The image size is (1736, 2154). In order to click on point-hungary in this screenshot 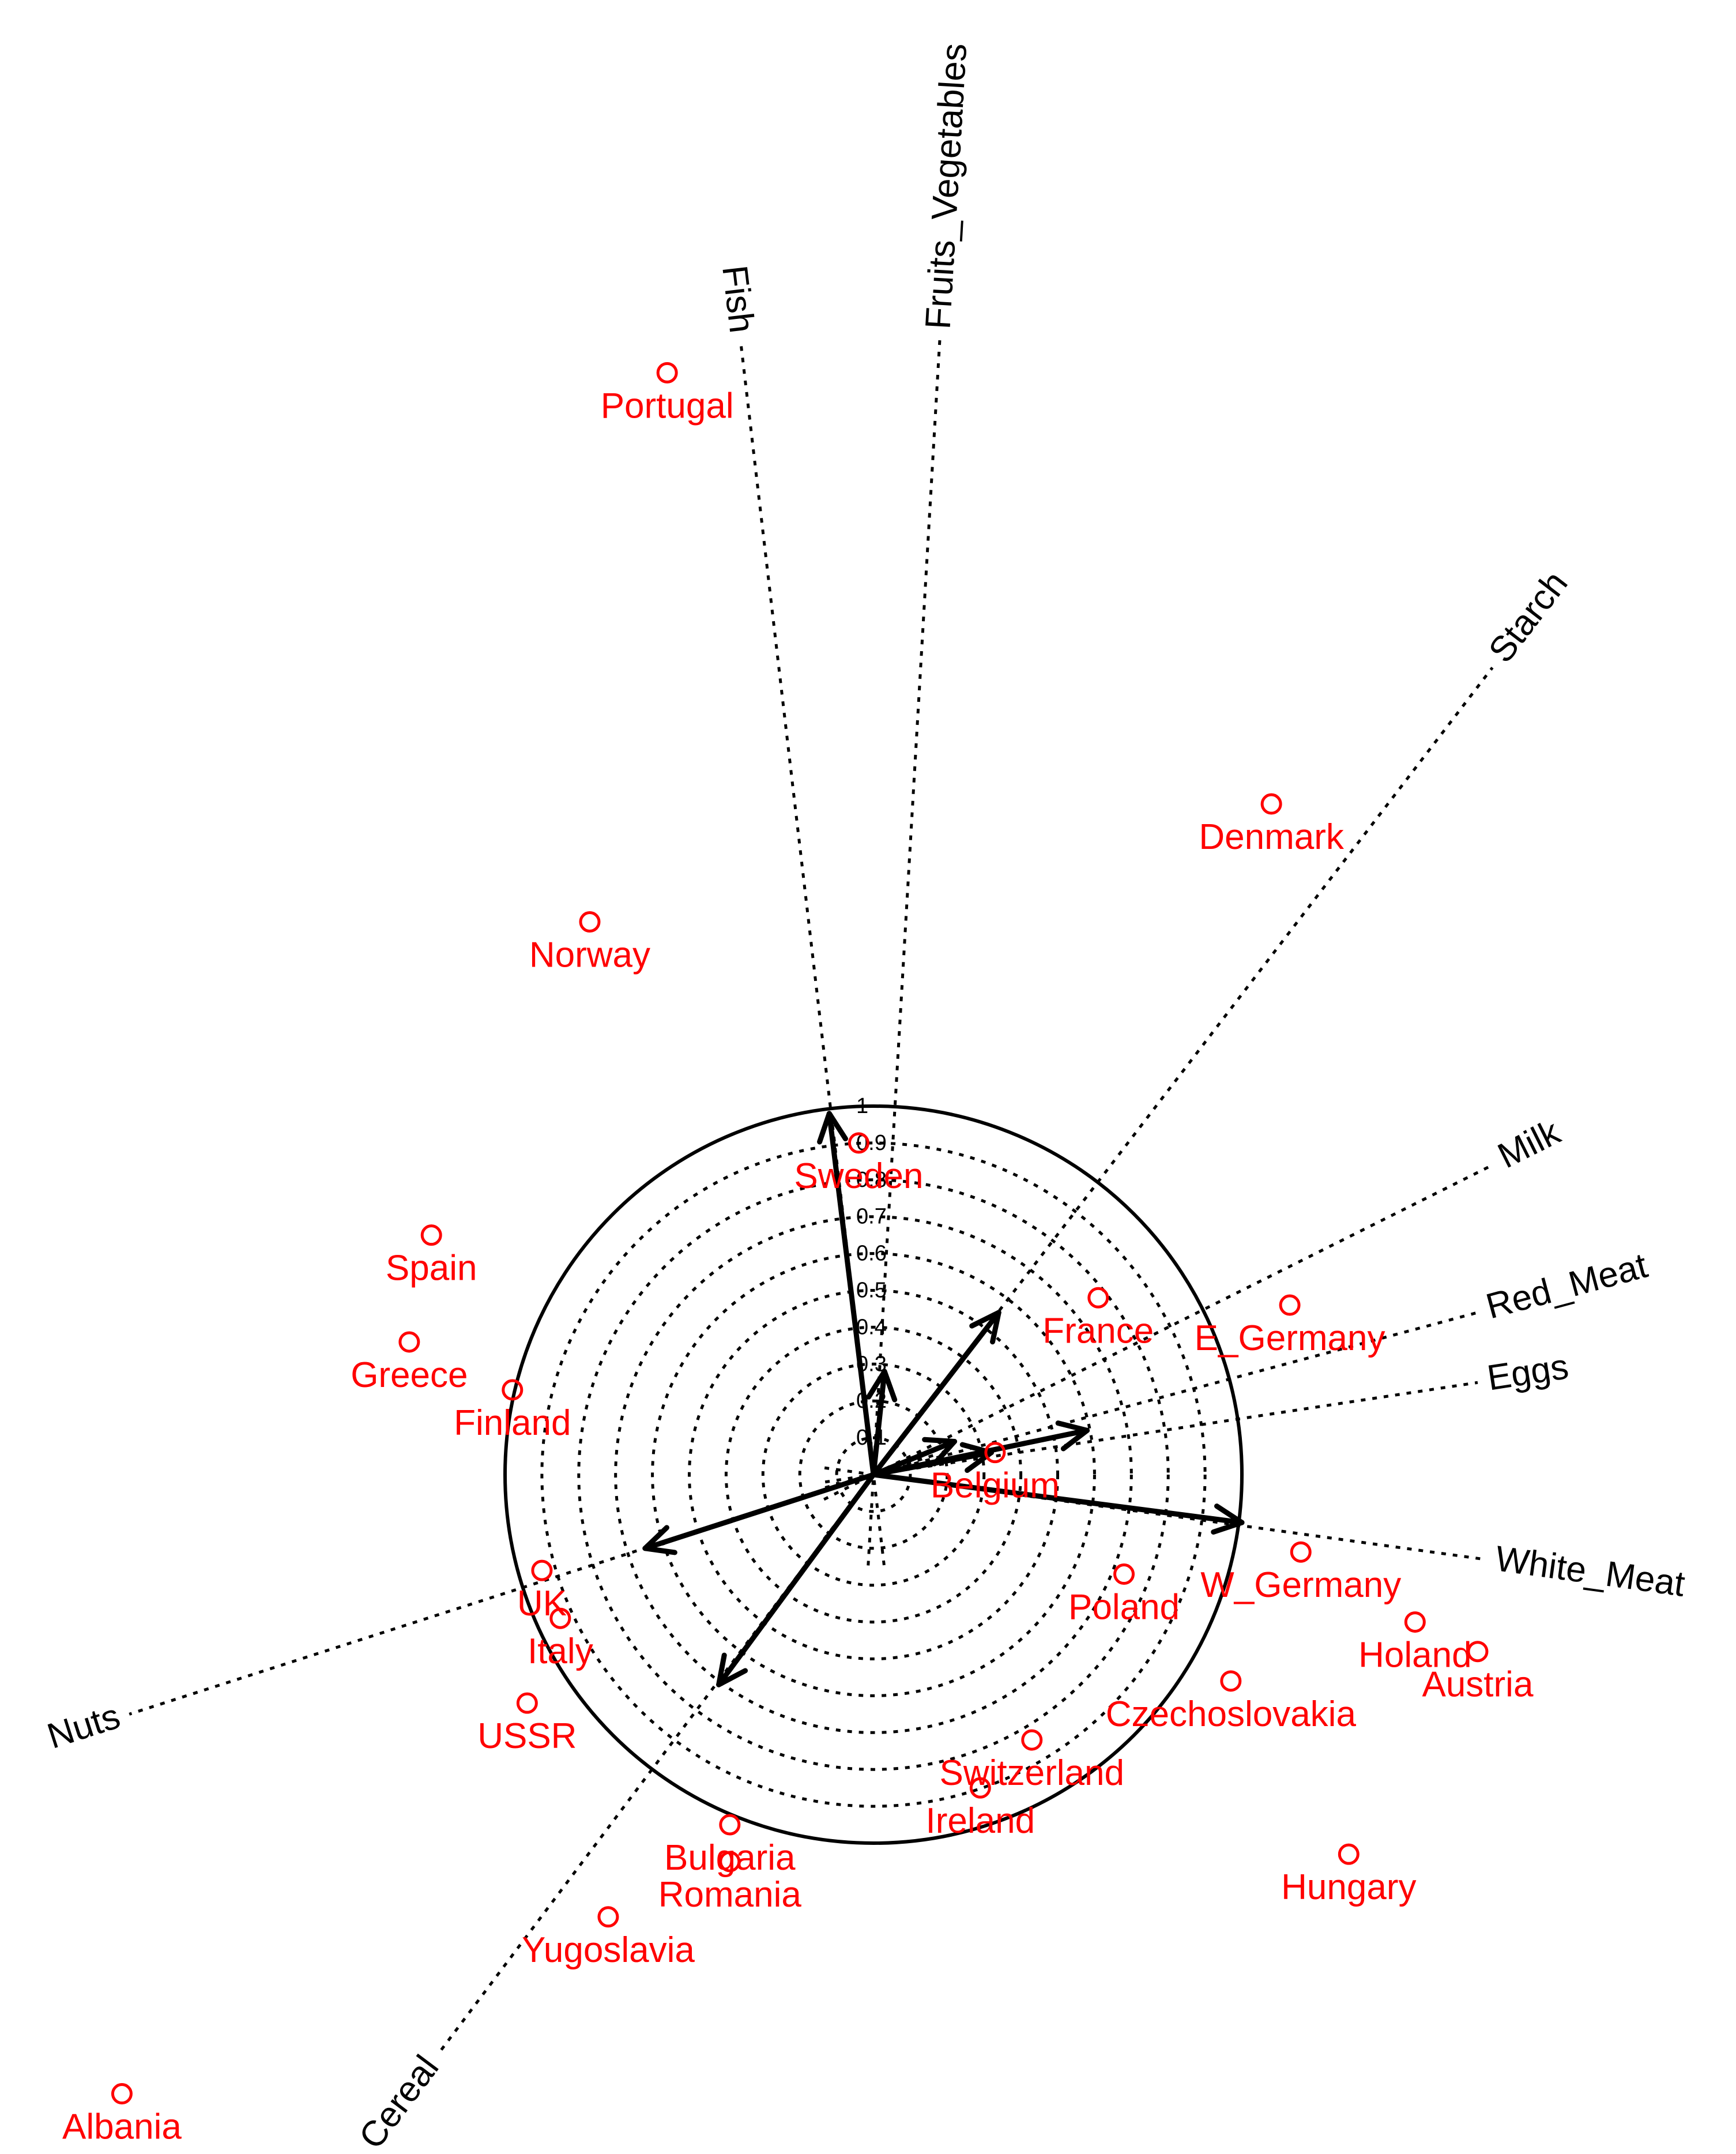, I will do `click(1349, 1854)`.